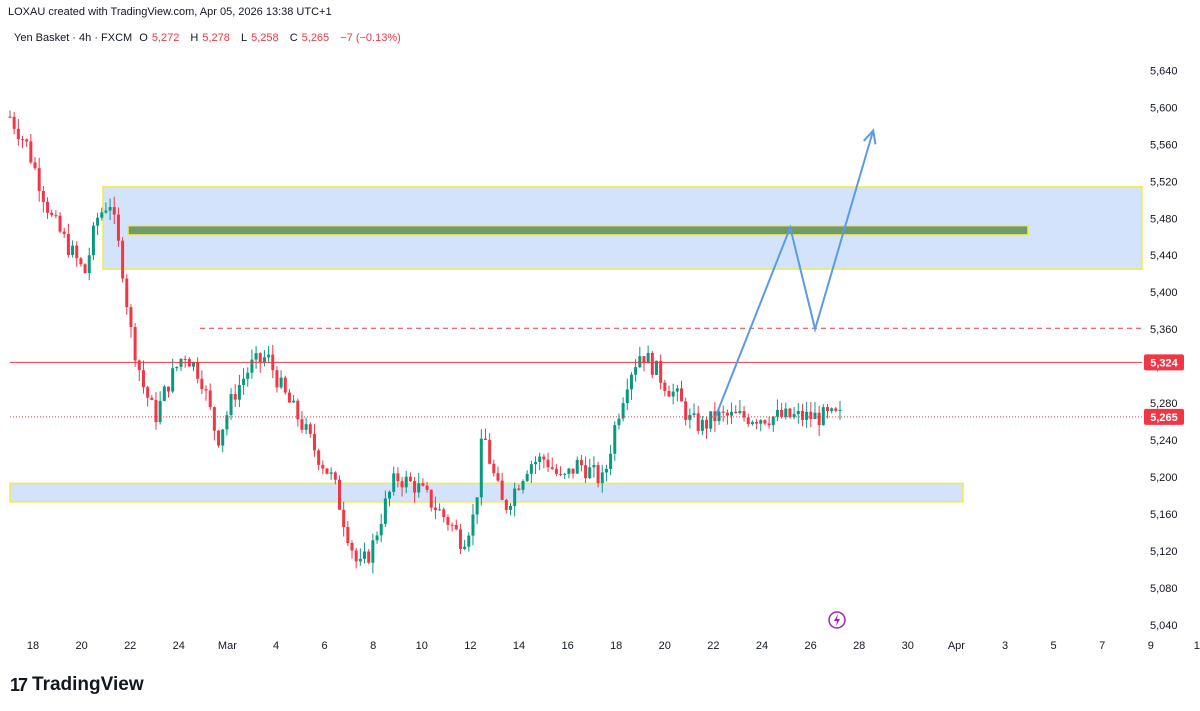  What do you see at coordinates (33, 646) in the screenshot?
I see `x-tick-label: 18` at bounding box center [33, 646].